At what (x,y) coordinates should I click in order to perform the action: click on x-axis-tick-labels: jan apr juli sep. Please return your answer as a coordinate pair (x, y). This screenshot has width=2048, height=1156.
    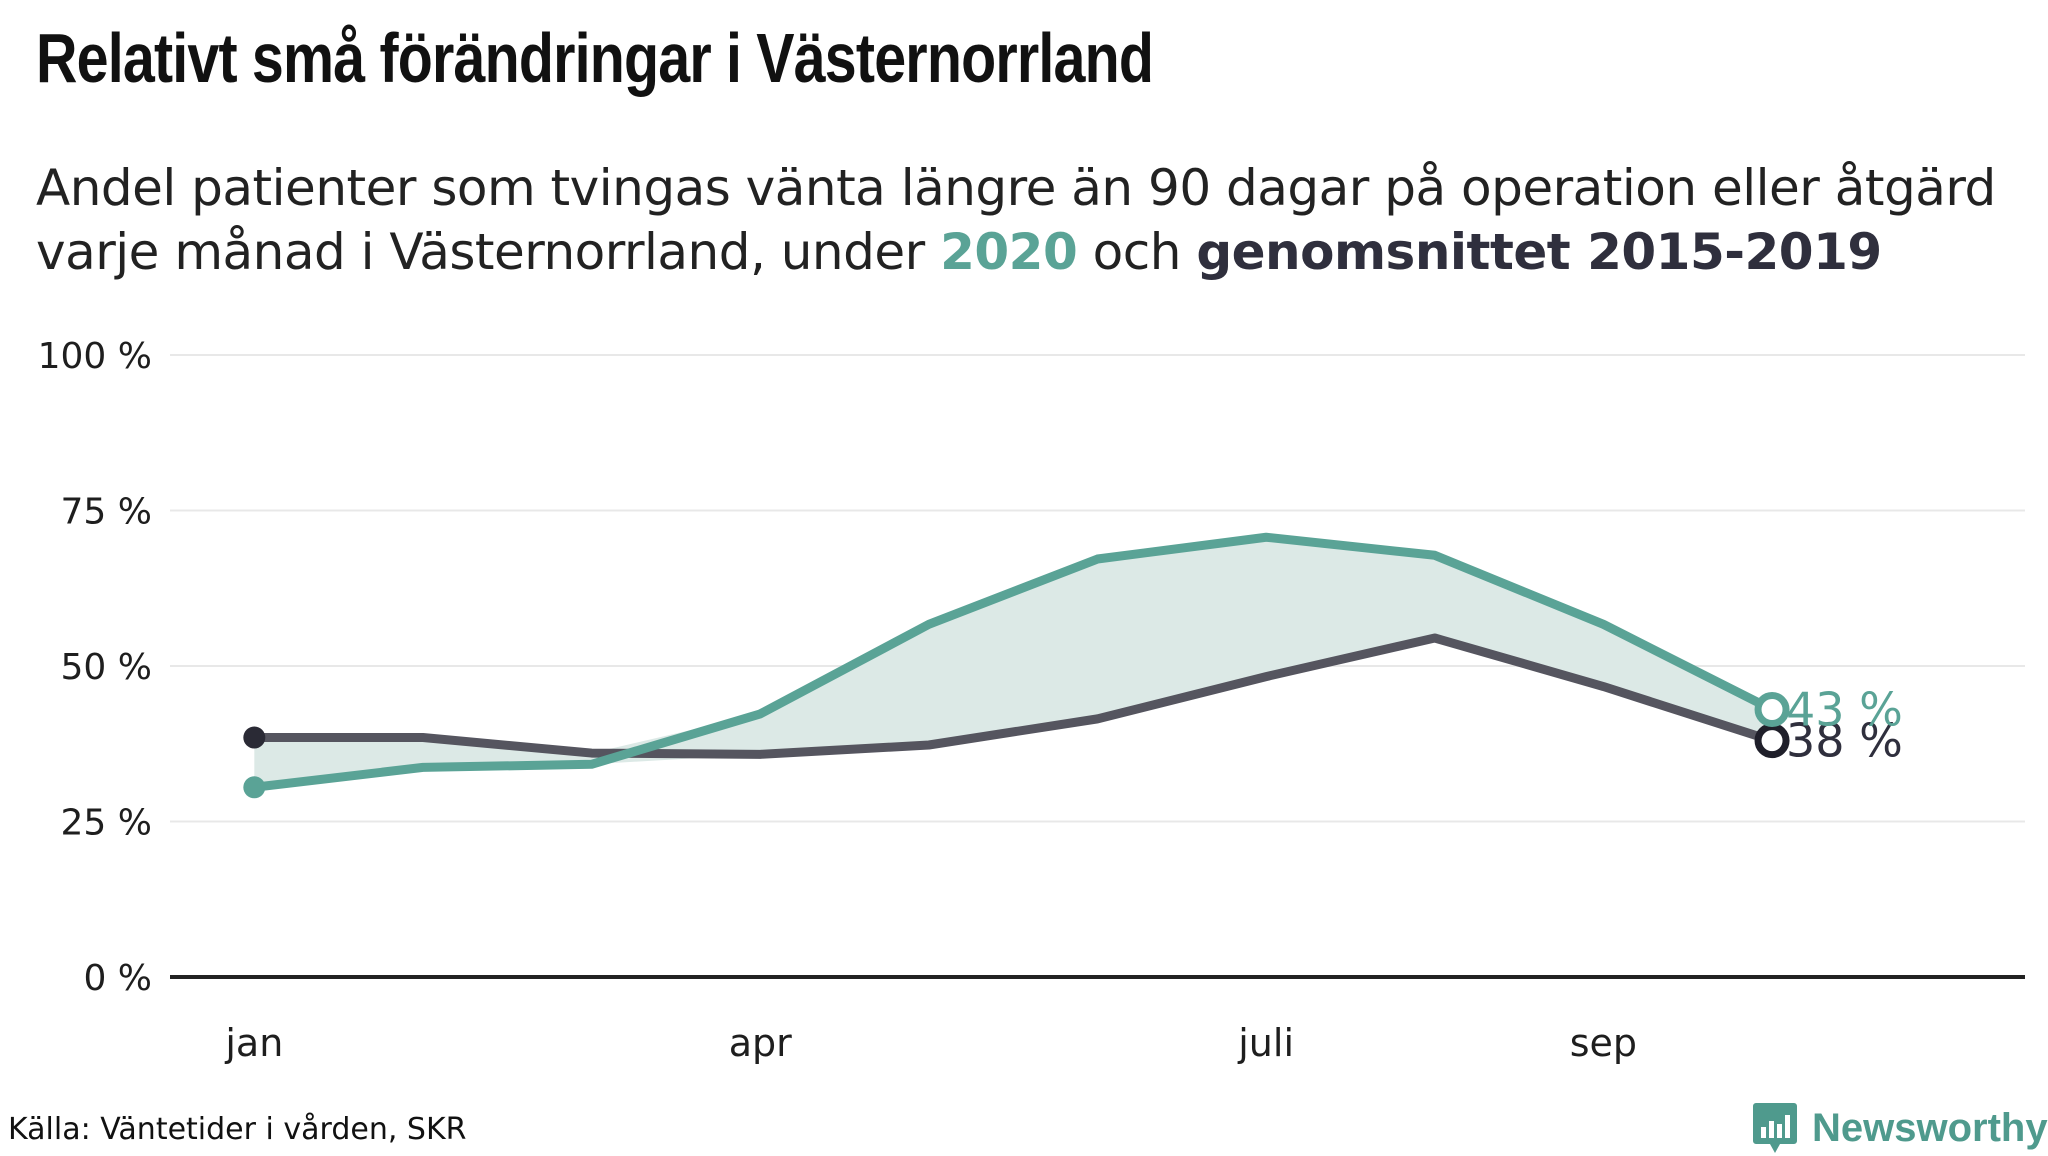
    Looking at the image, I should click on (930, 1043).